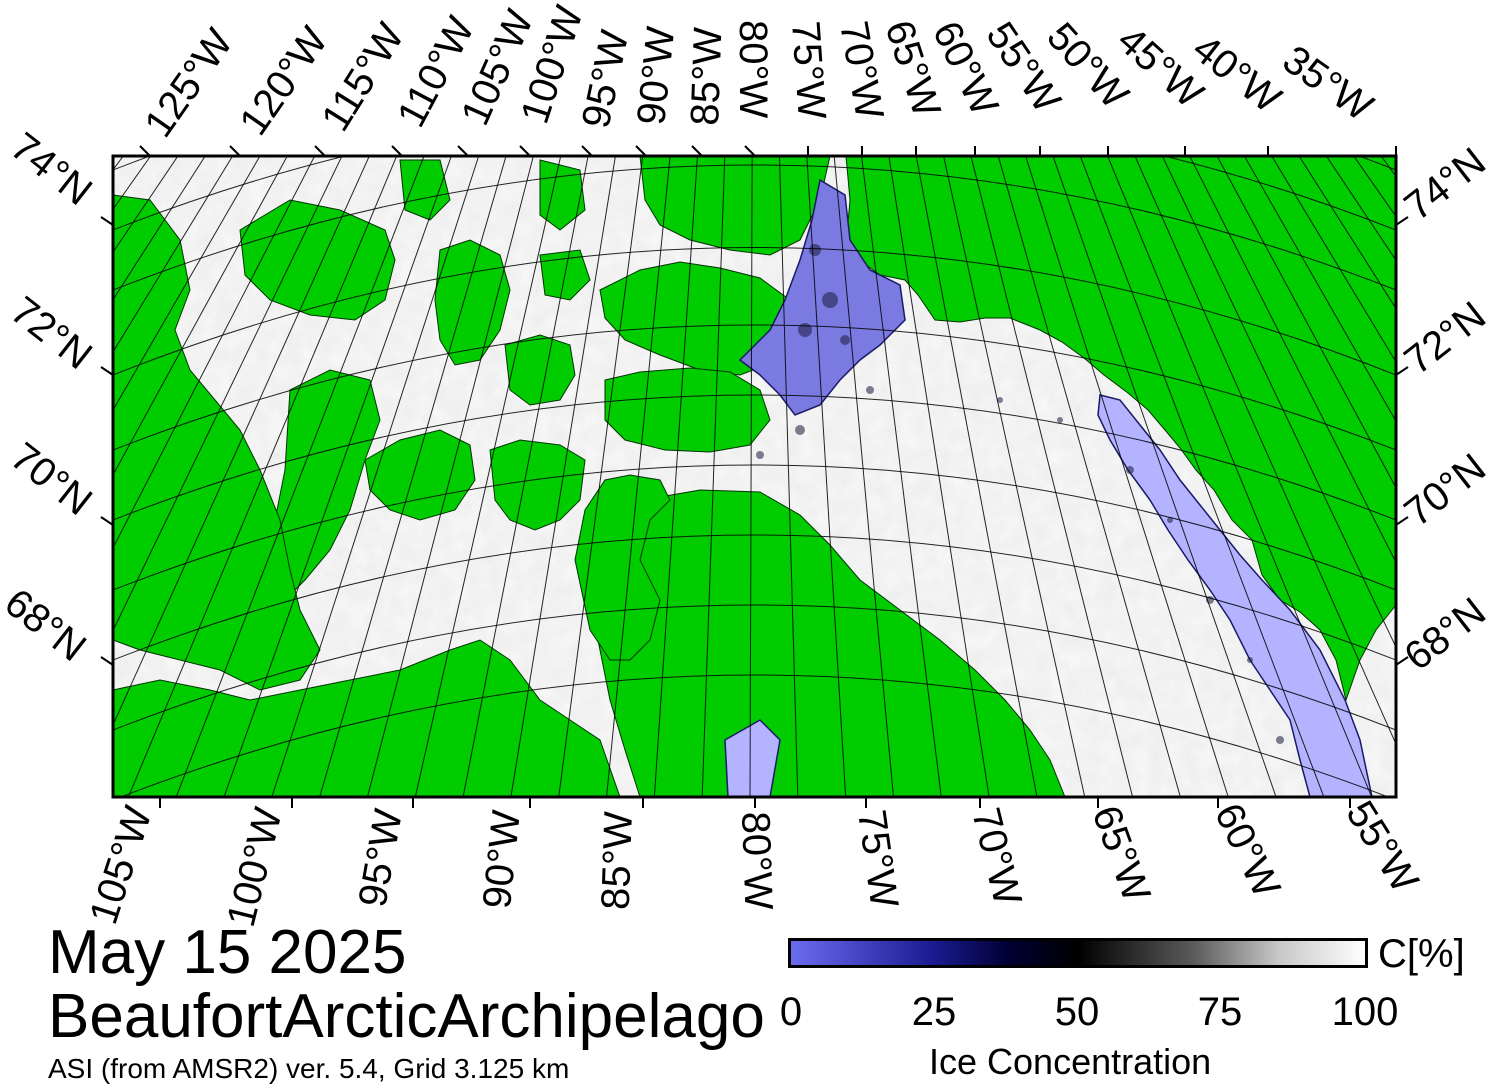 The width and height of the screenshot is (1512, 1090). Describe the element at coordinates (606, 78) in the screenshot. I see `top-lon-label: 95°W` at that location.